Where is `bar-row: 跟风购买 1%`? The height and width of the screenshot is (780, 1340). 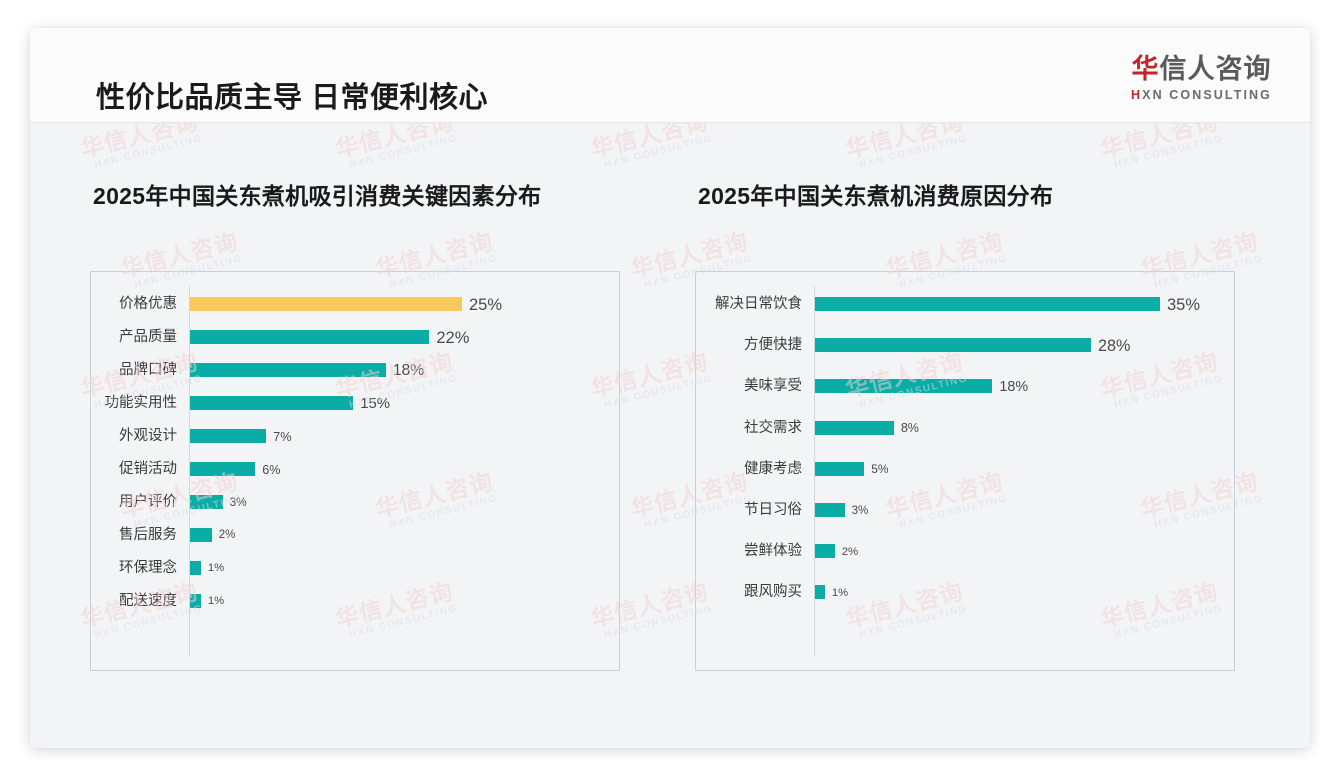 bar-row: 跟风购买 1% is located at coordinates (965, 592).